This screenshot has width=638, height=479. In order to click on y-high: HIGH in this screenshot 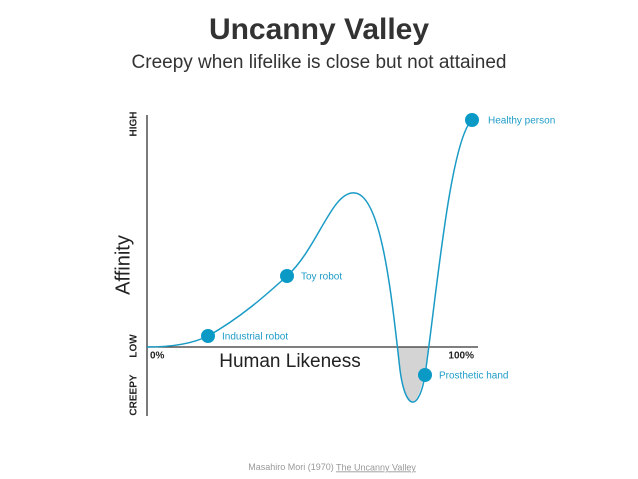, I will do `click(134, 124)`.